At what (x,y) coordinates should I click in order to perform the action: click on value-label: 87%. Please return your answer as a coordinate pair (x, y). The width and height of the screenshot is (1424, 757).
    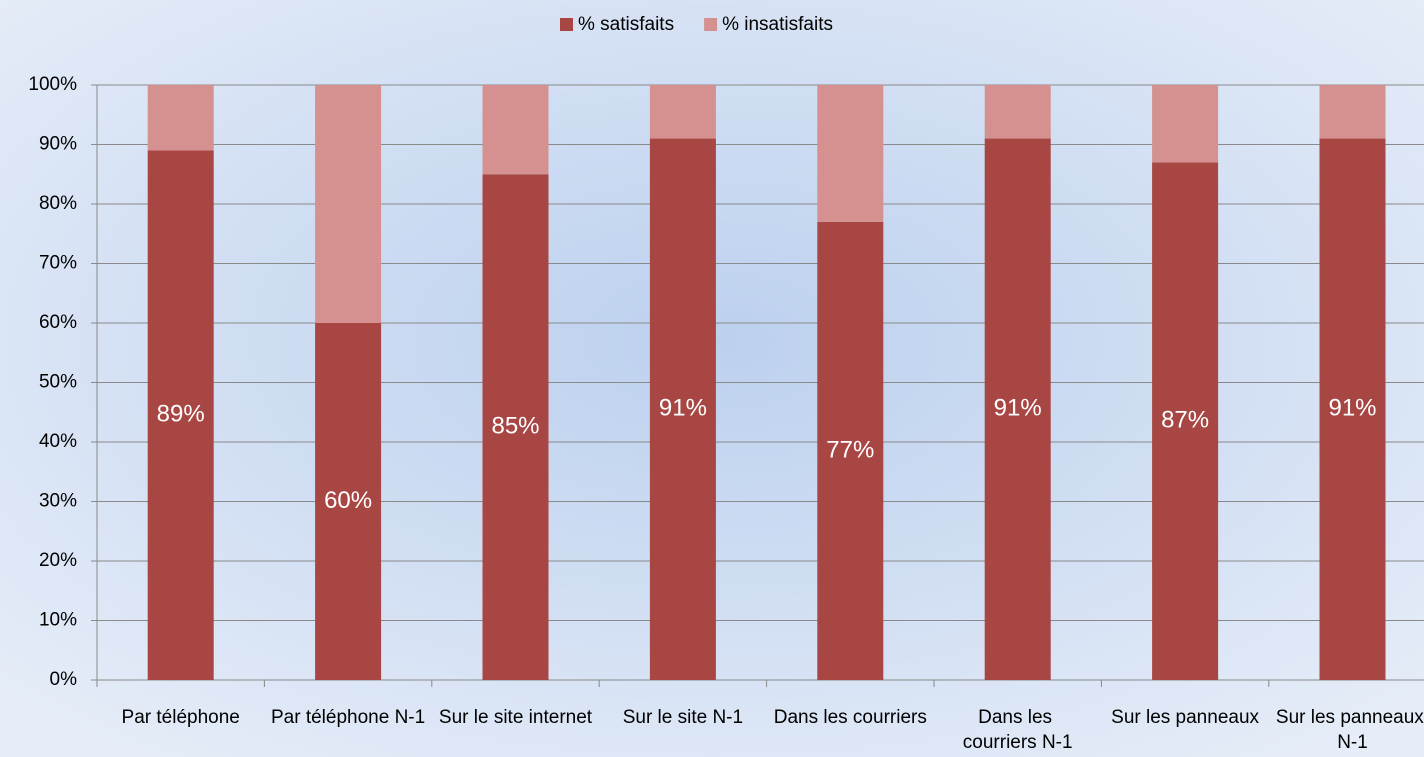
    Looking at the image, I should click on (1185, 420).